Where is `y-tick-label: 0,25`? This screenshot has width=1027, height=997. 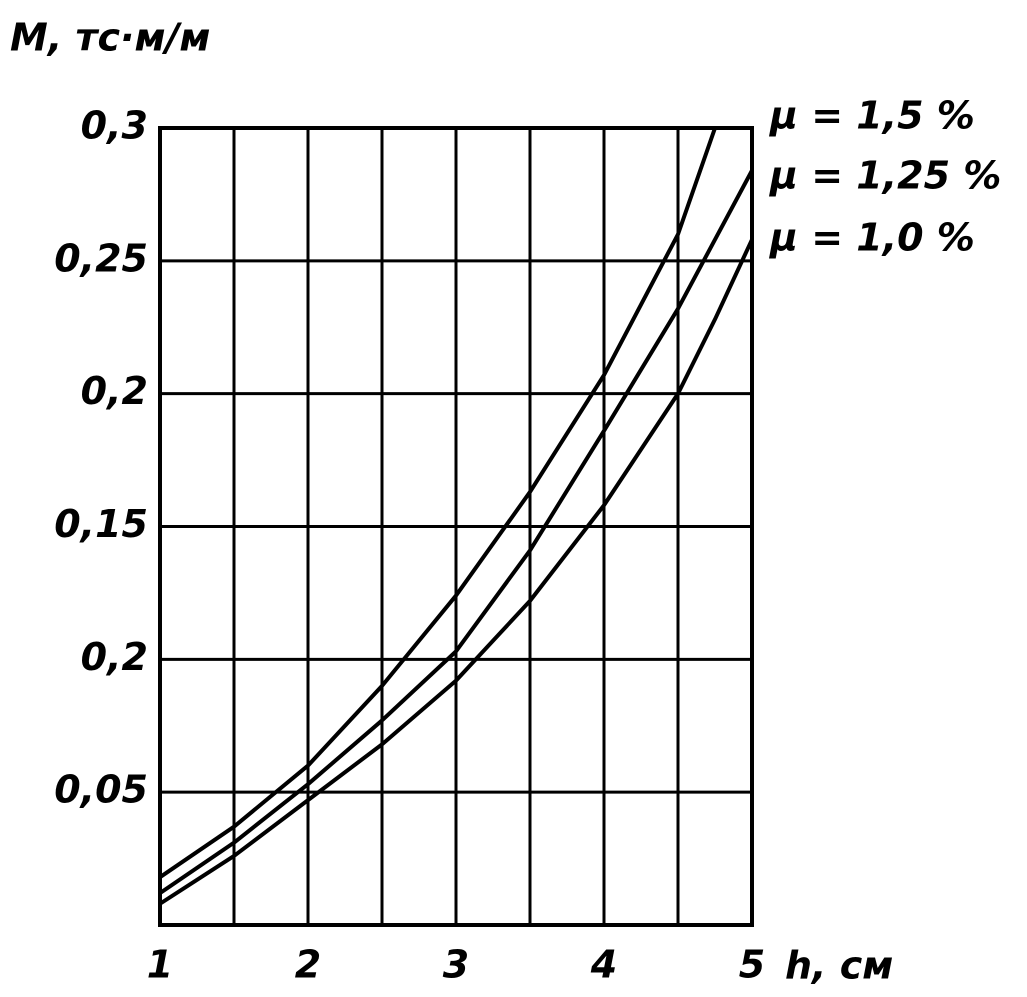
y-tick-label: 0,25 is located at coordinates (101, 258).